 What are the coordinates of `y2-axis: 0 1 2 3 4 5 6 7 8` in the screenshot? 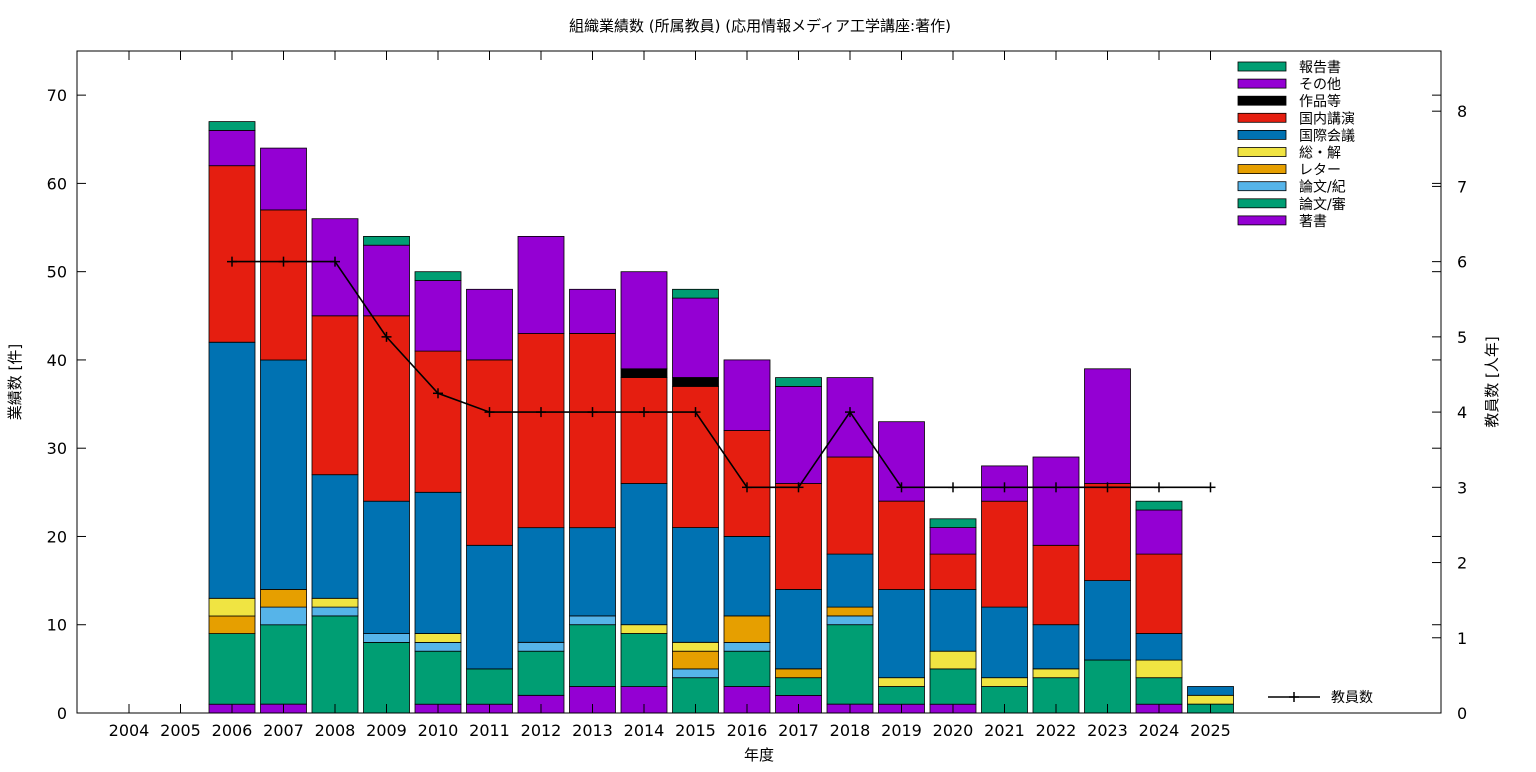 It's located at (1449, 412).